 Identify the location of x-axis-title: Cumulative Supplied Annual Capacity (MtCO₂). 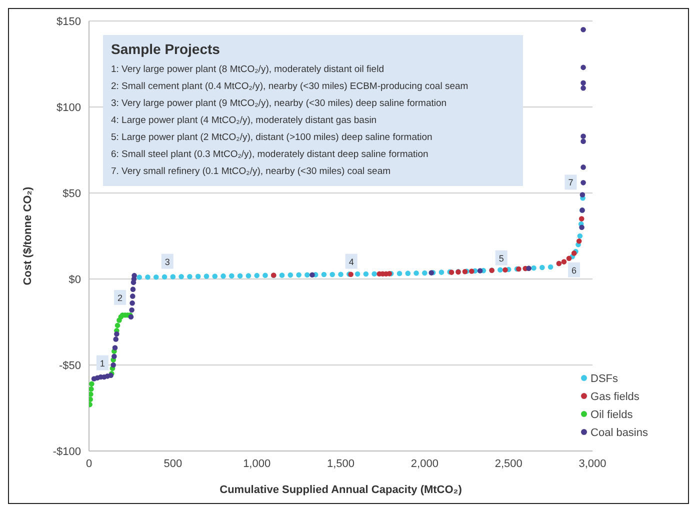
(341, 490).